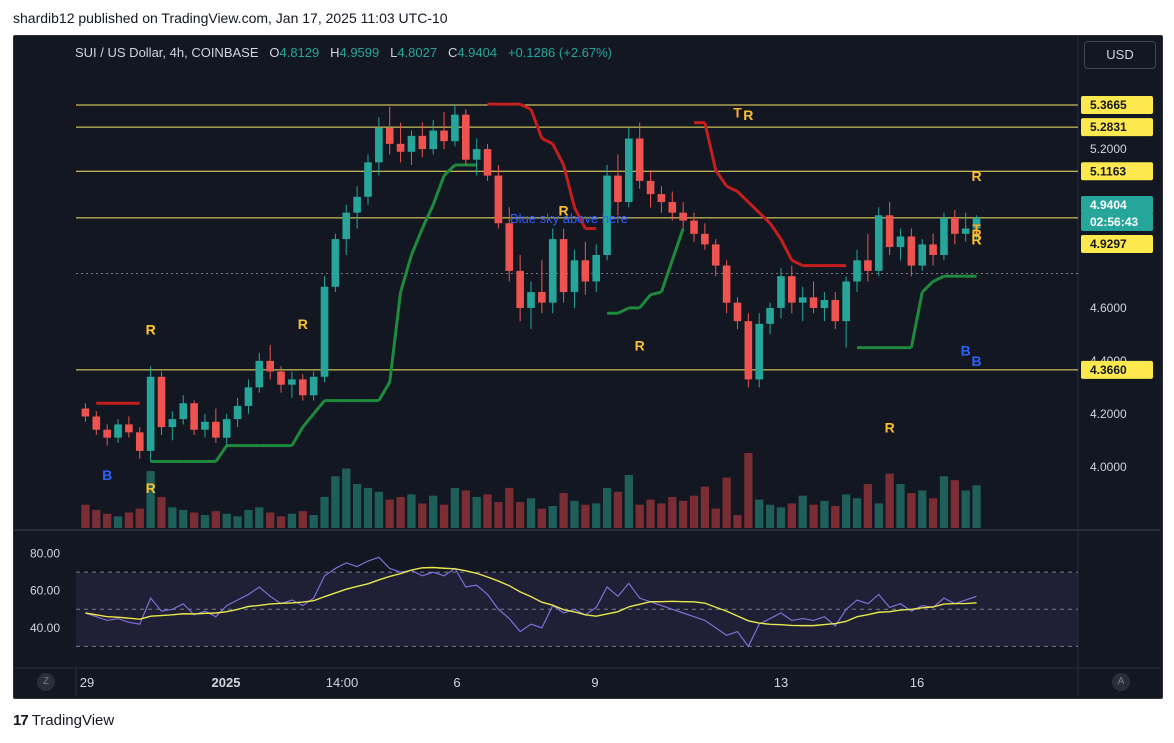  I want to click on high-value: 4.9599, so click(359, 52).